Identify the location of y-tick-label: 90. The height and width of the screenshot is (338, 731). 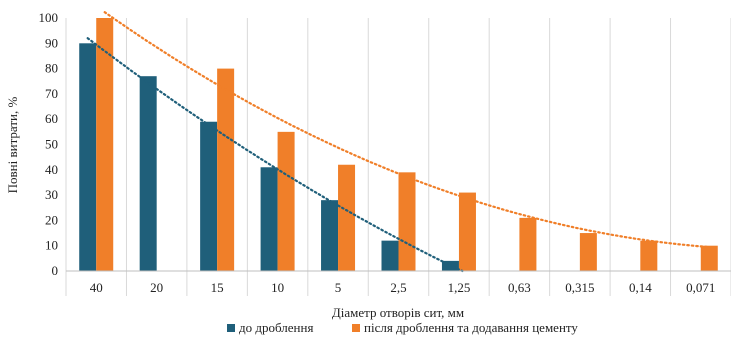
(51, 42).